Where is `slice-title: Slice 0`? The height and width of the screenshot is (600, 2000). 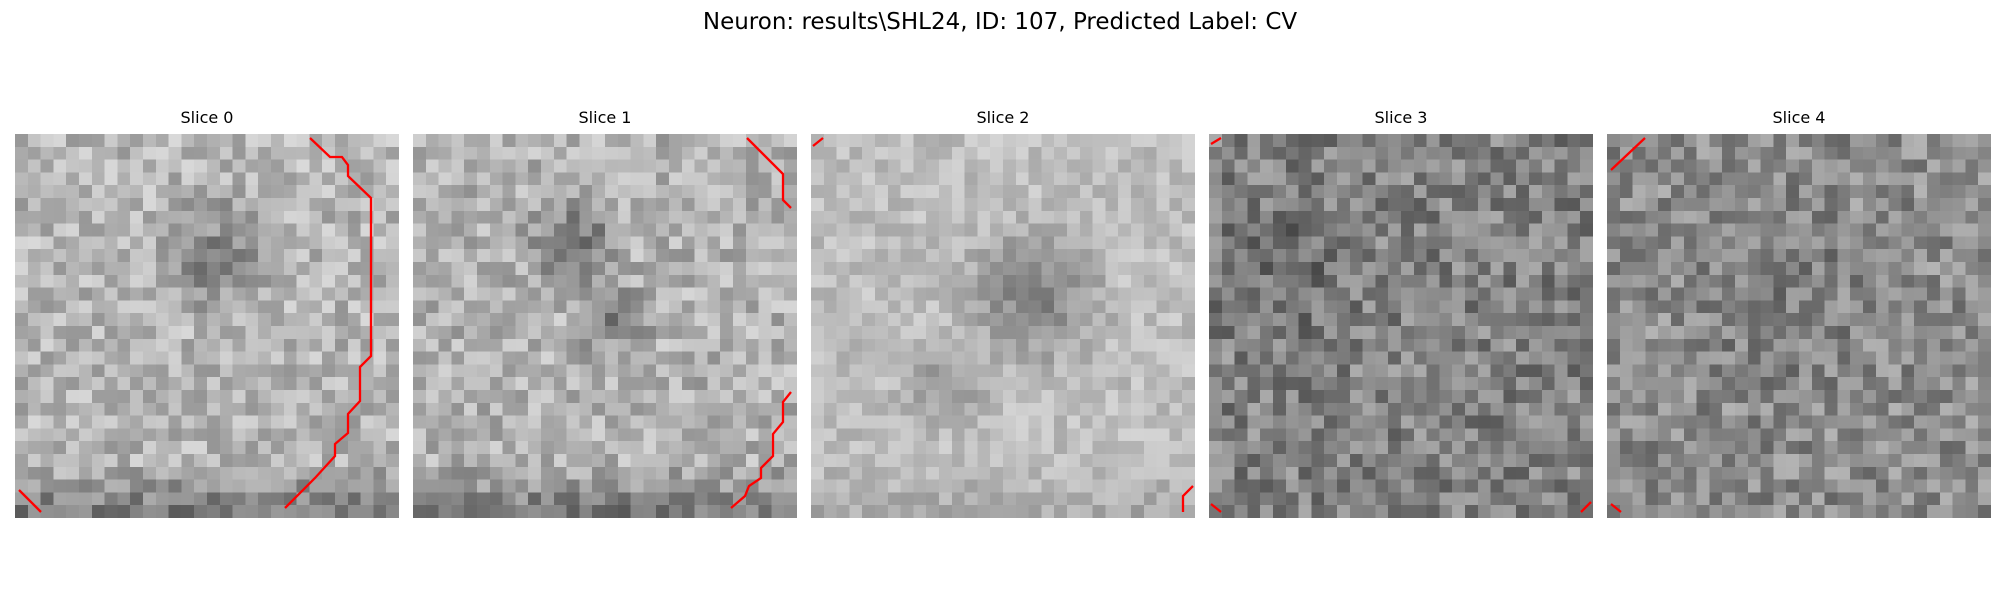 slice-title: Slice 0 is located at coordinates (207, 117).